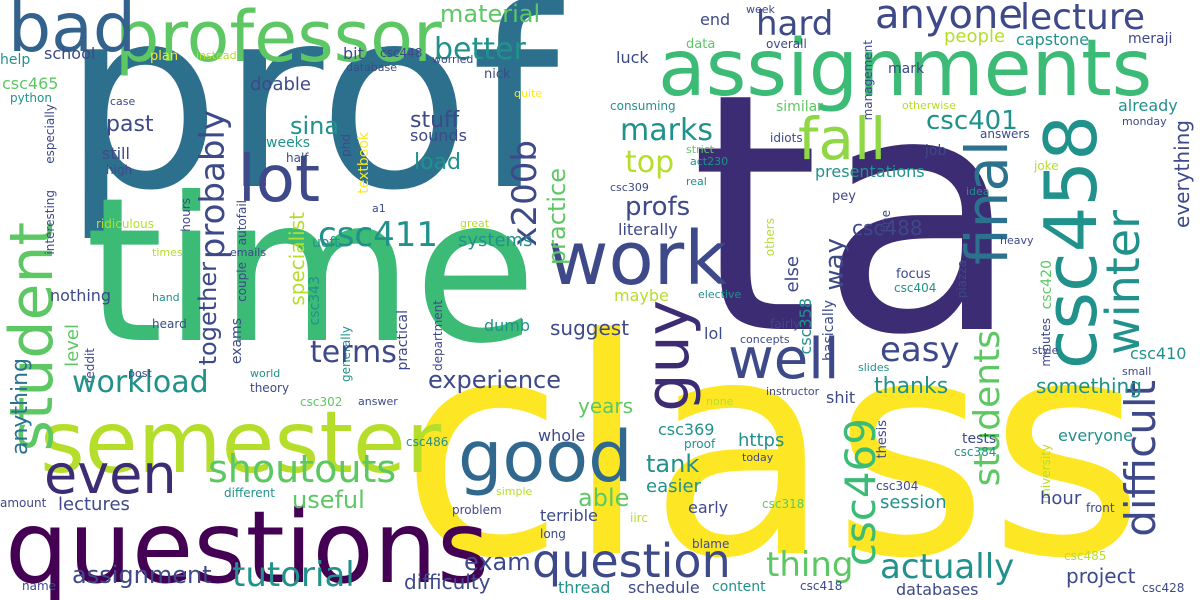  Describe the element at coordinates (1137, 371) in the screenshot. I see `word-small: small` at that location.